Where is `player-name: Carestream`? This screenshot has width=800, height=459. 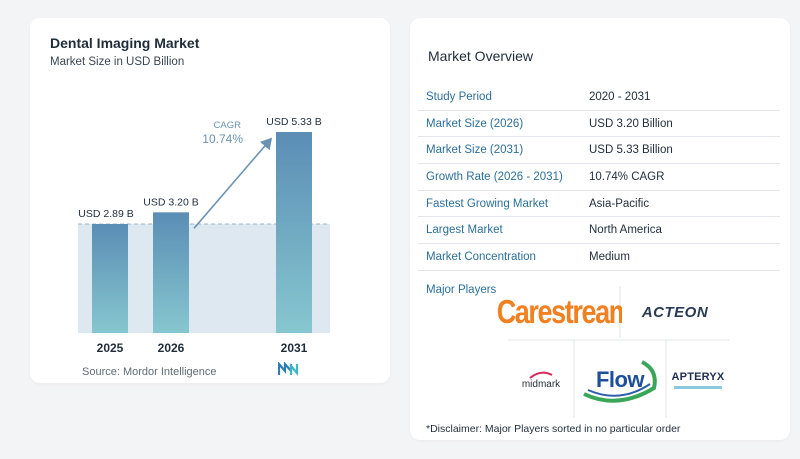 player-name: Carestream is located at coordinates (564, 311).